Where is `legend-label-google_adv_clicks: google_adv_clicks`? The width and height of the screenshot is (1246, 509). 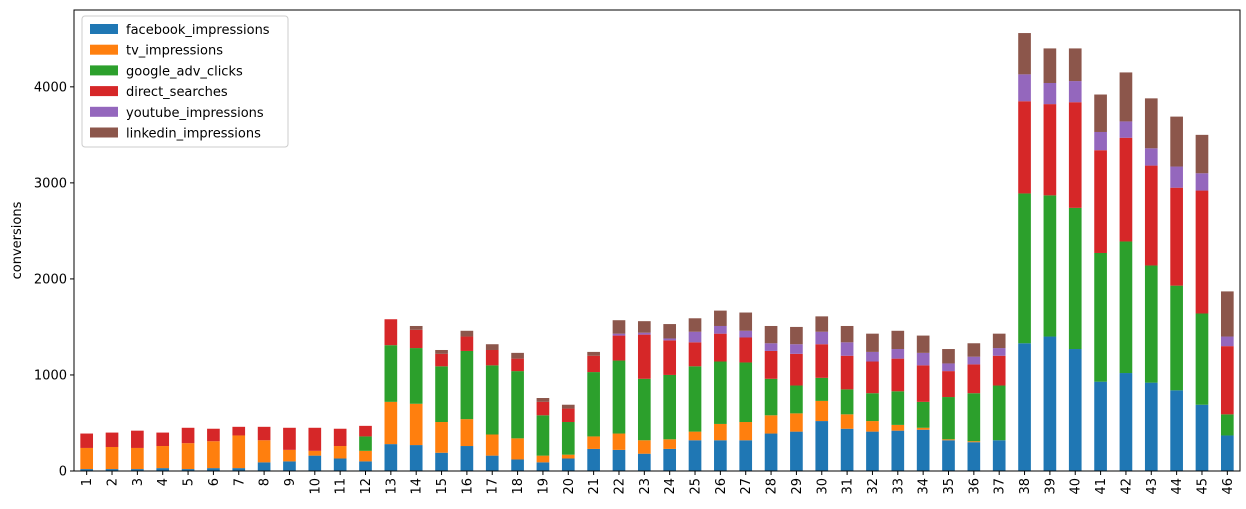 legend-label-google_adv_clicks: google_adv_clicks is located at coordinates (184, 71).